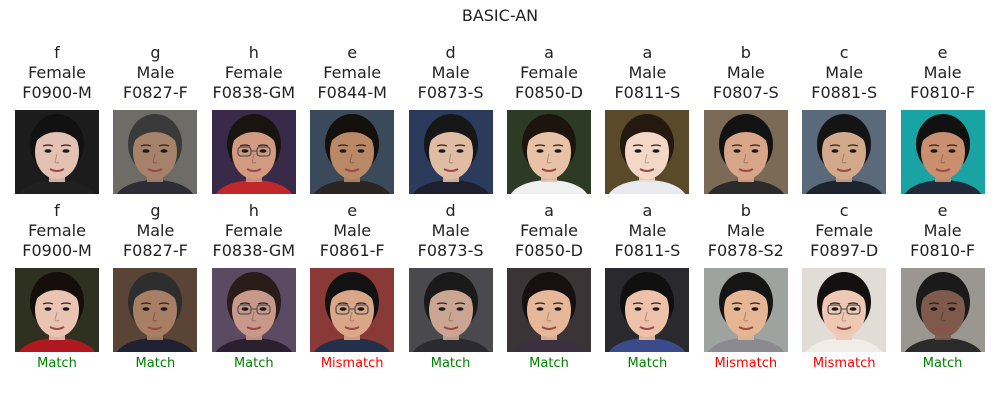 This screenshot has height=400, width=1000. Describe the element at coordinates (844, 92) in the screenshot. I see `face-id-label: F0881-S` at that location.